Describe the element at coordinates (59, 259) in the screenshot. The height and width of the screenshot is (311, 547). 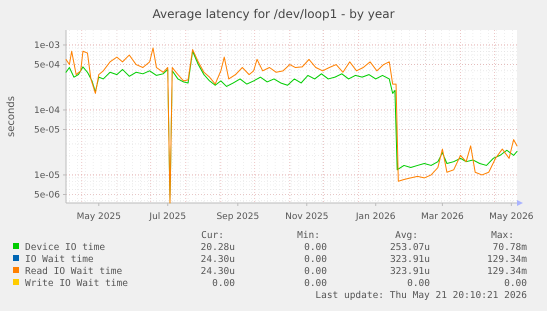
I see `legend-label: IO Wait time` at that location.